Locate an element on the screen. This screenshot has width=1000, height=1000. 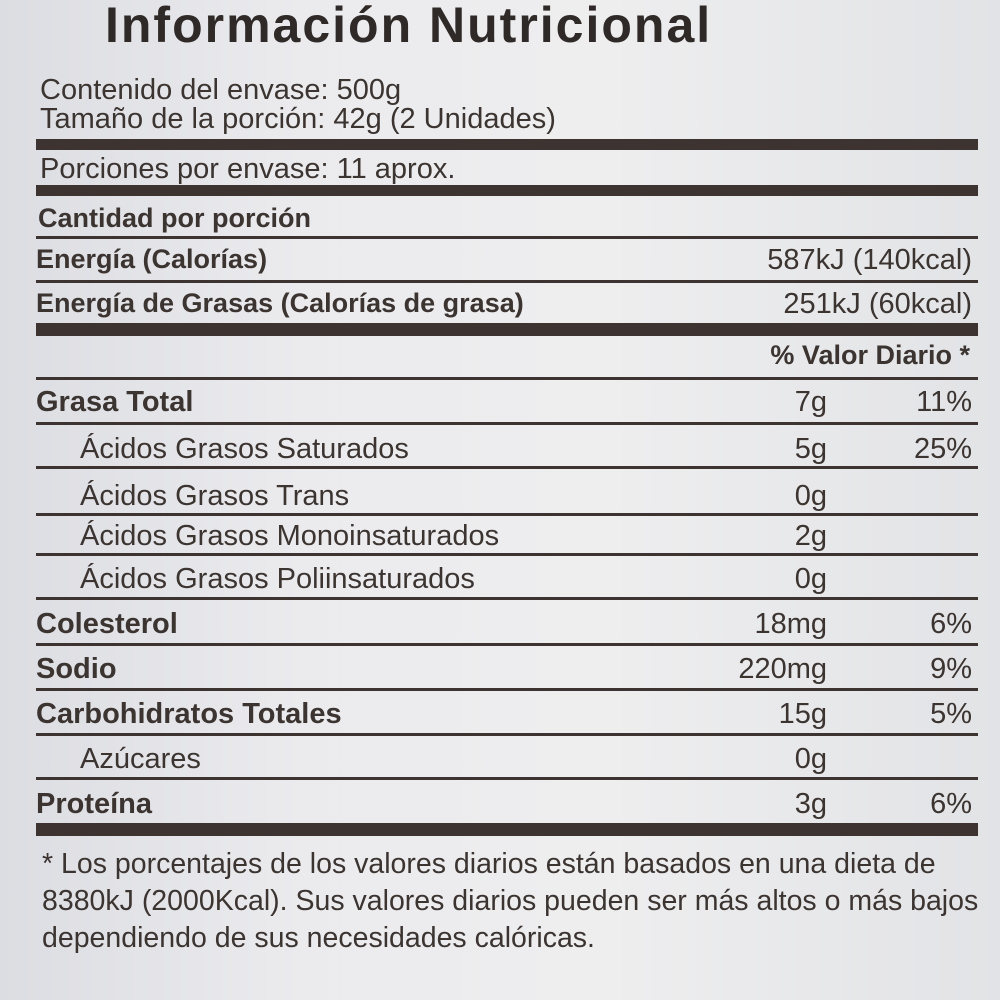
serving-size: Tamaño de la porción: 42g (2 Unidades) is located at coordinates (298, 119).